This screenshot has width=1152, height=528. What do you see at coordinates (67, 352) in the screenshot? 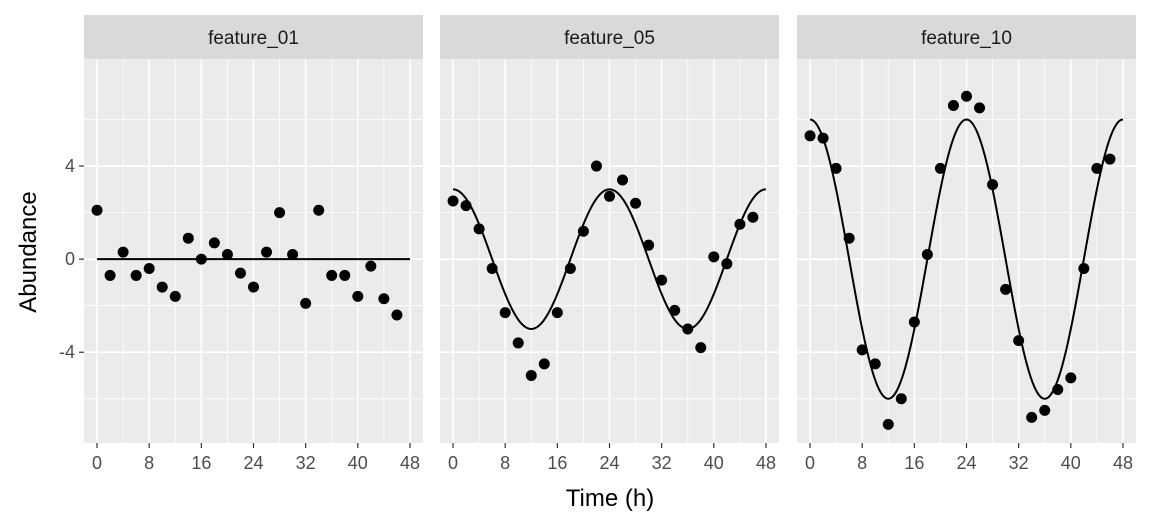
I see `y-tick-label: -4` at bounding box center [67, 352].